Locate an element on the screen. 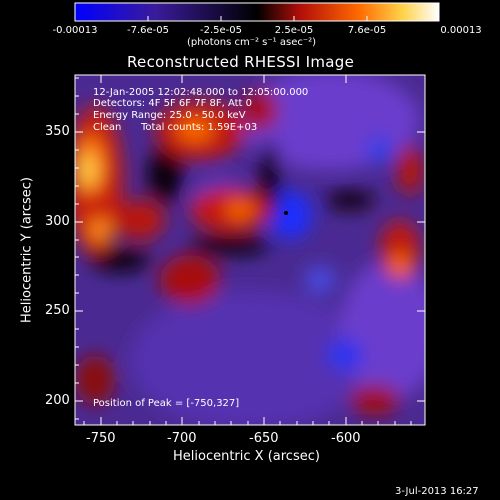  colorbar is located at coordinates (257, 12).